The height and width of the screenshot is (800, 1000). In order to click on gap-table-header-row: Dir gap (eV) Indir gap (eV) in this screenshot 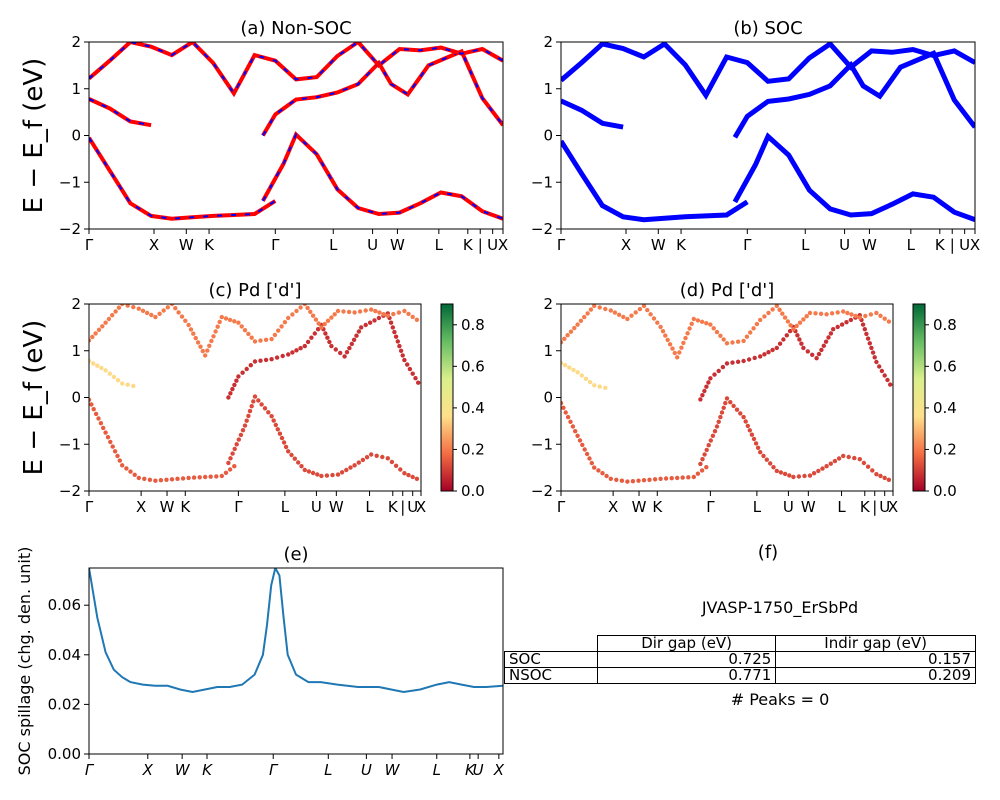, I will do `click(740, 643)`.